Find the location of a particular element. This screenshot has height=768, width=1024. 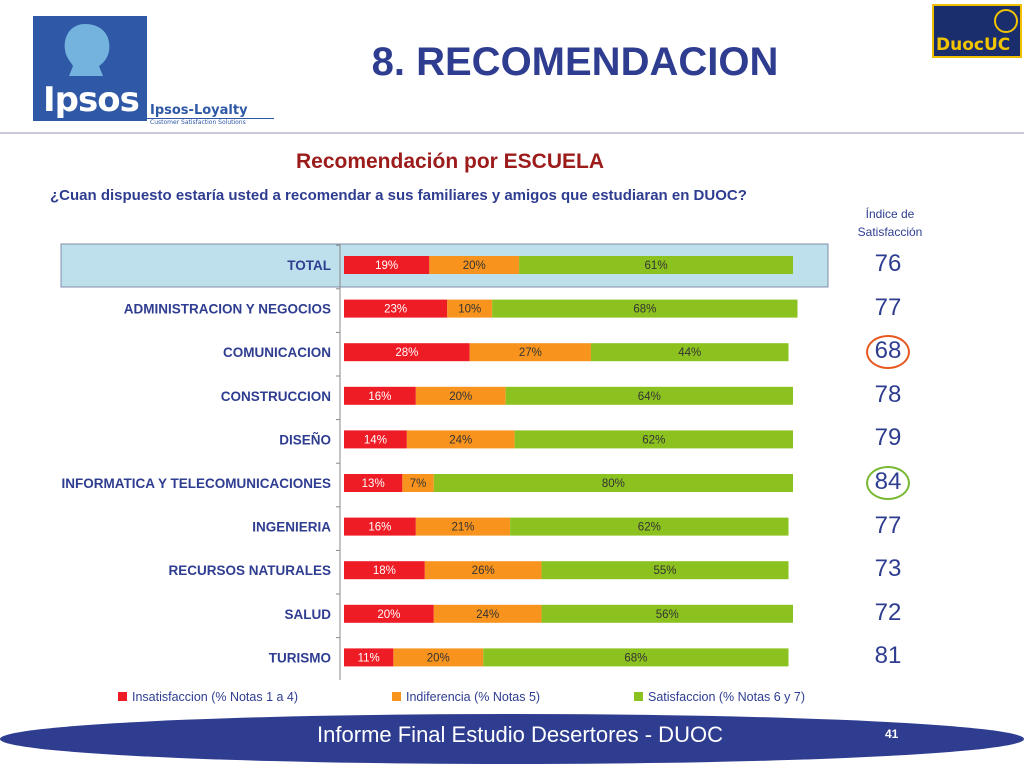

duoc-logo: DuocUC is located at coordinates (977, 31).